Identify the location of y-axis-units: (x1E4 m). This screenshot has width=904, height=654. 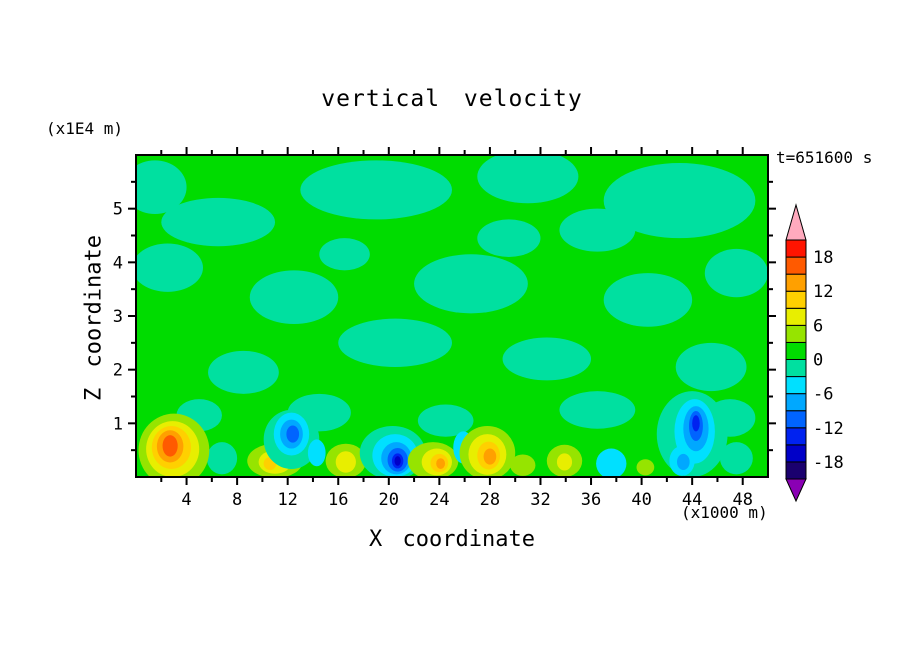
(85, 128).